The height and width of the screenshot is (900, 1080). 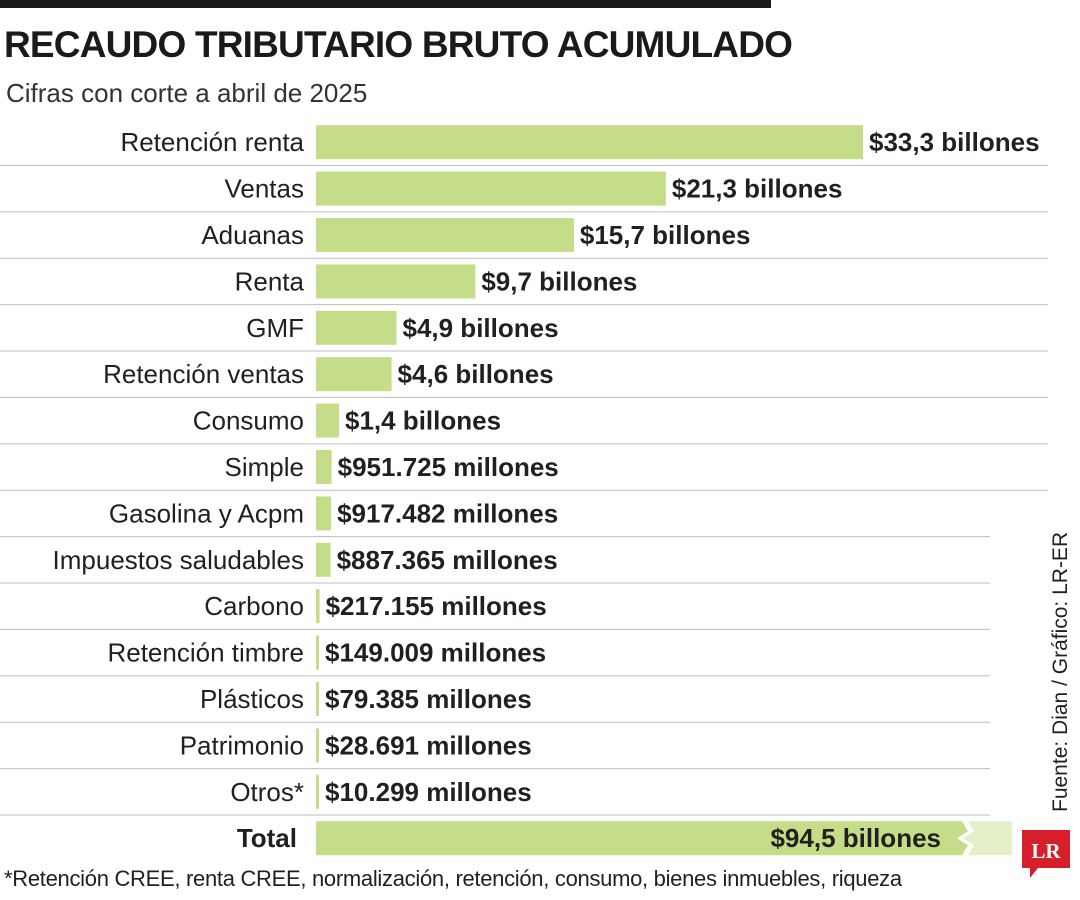 I want to click on category-label: Plásticos, so click(x=252, y=699).